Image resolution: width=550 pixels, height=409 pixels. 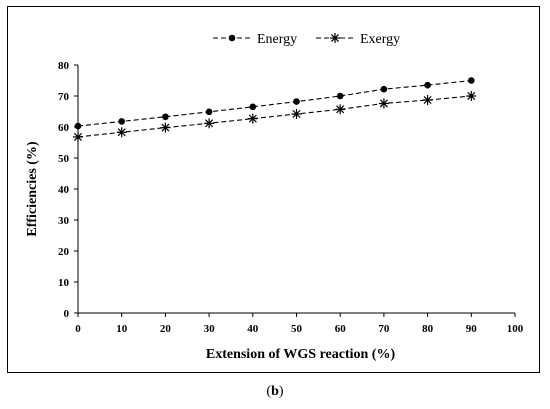 What do you see at coordinates (64, 128) in the screenshot?
I see `y-tick-label: 60` at bounding box center [64, 128].